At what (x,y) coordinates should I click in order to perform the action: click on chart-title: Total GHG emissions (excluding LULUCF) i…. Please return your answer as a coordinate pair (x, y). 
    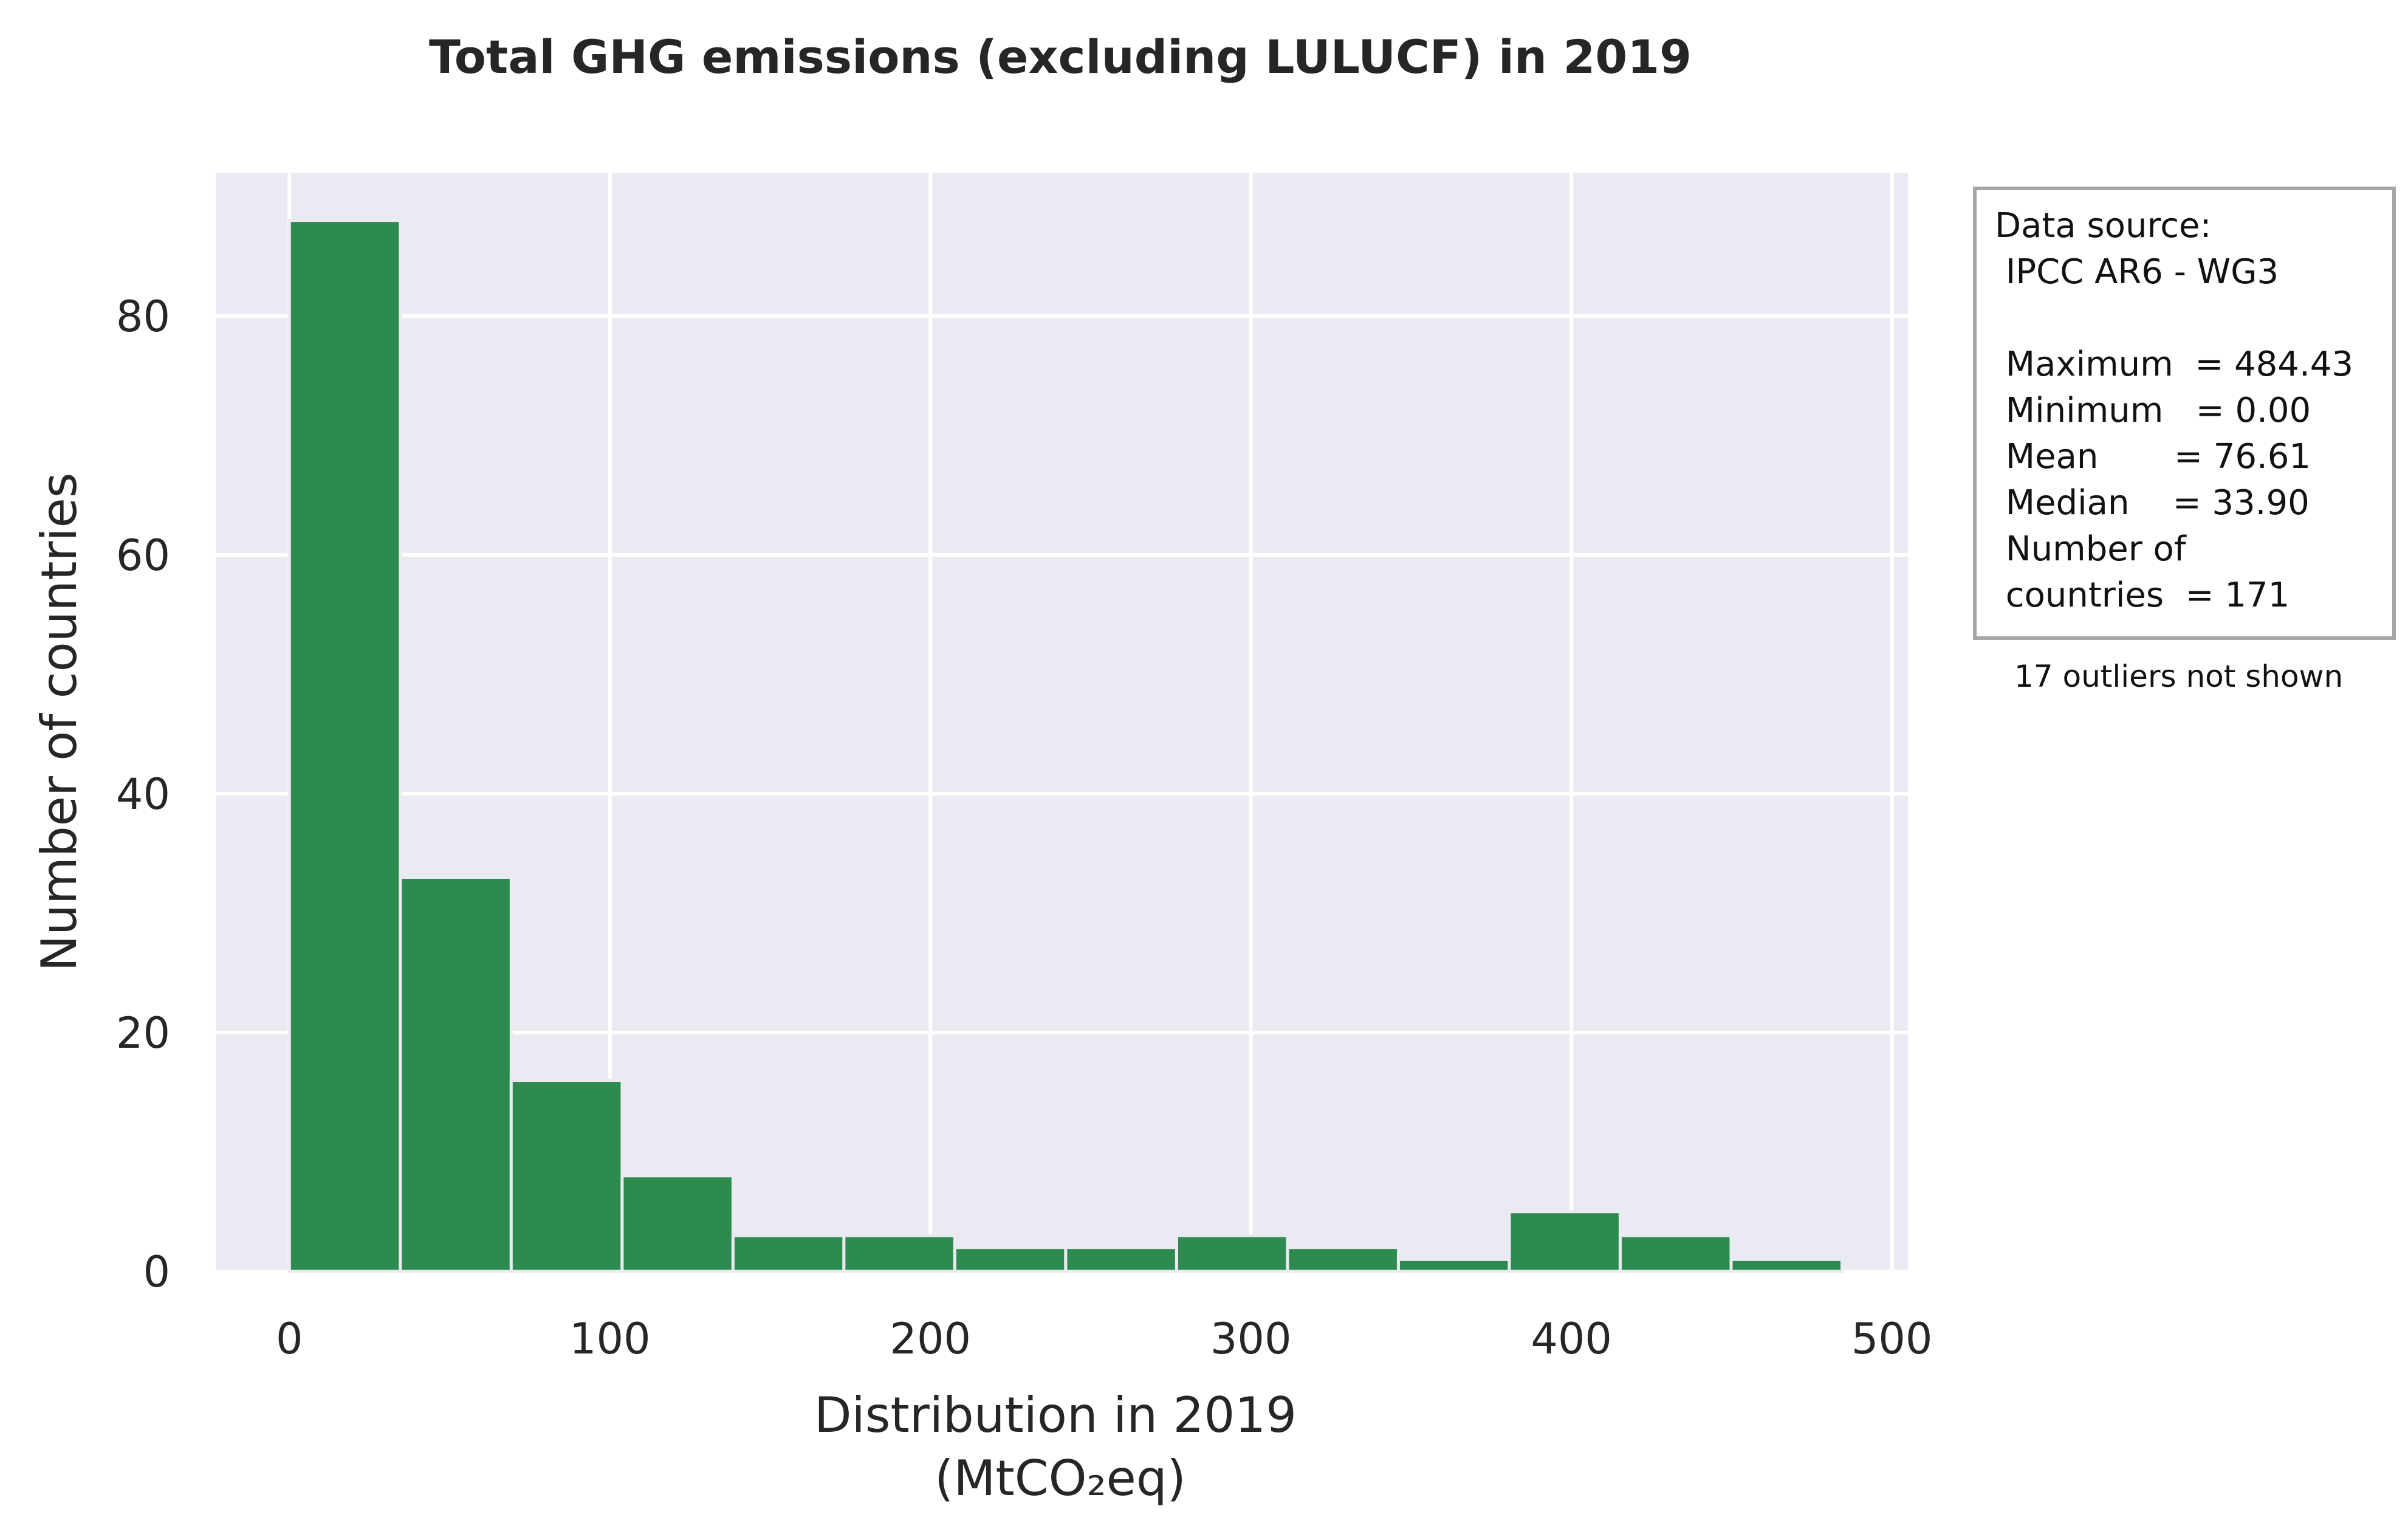
    Looking at the image, I should click on (1060, 57).